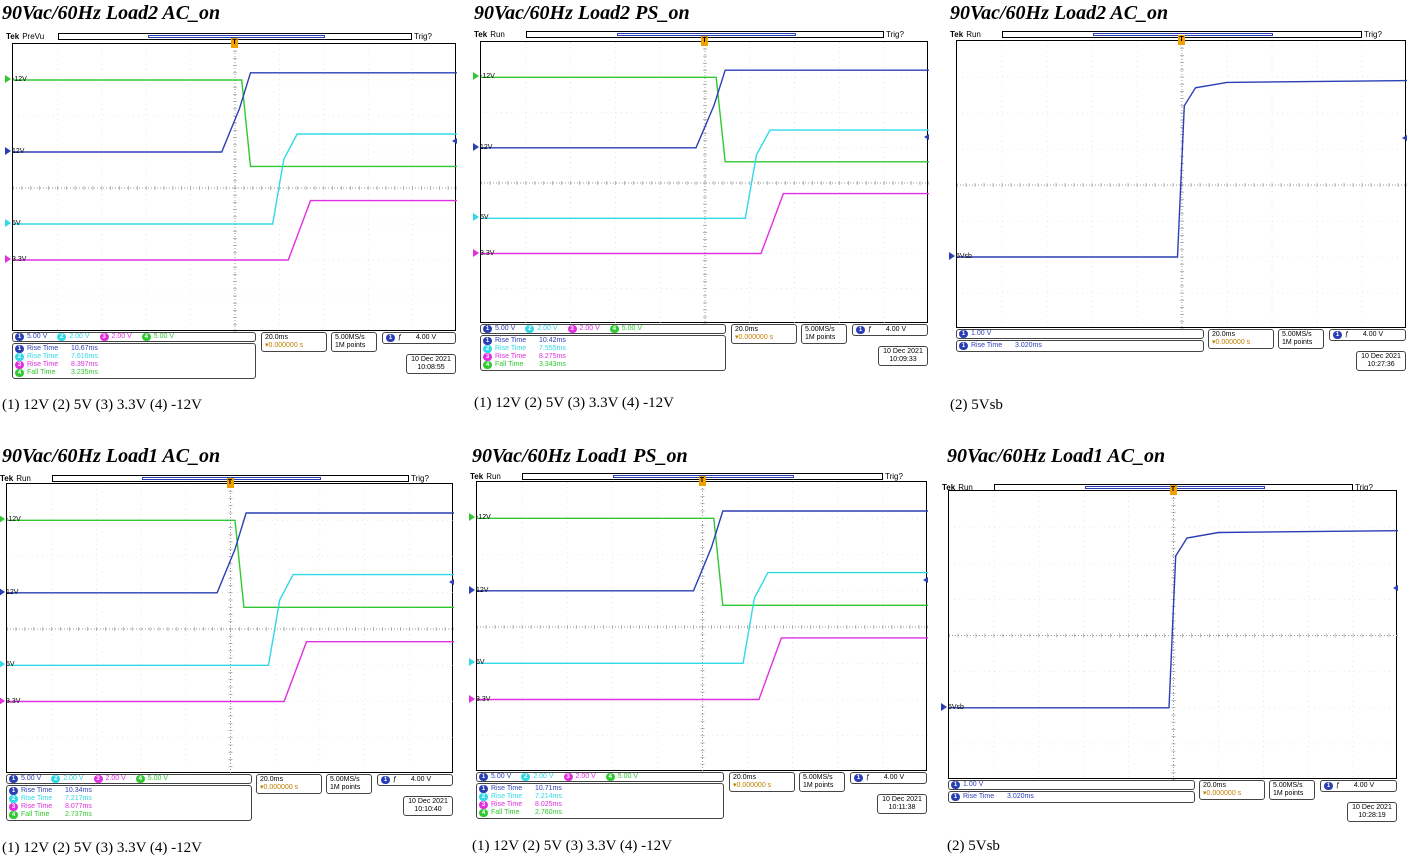 The width and height of the screenshot is (1426, 868). What do you see at coordinates (1028, 345) in the screenshot?
I see `measurement-value: 3.020ms` at bounding box center [1028, 345].